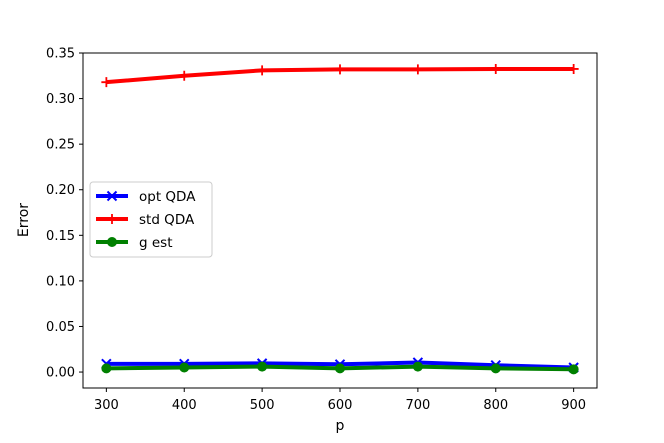 This screenshot has height=443, width=664. What do you see at coordinates (167, 220) in the screenshot?
I see `legend-label-std-qda: std QDA` at bounding box center [167, 220].